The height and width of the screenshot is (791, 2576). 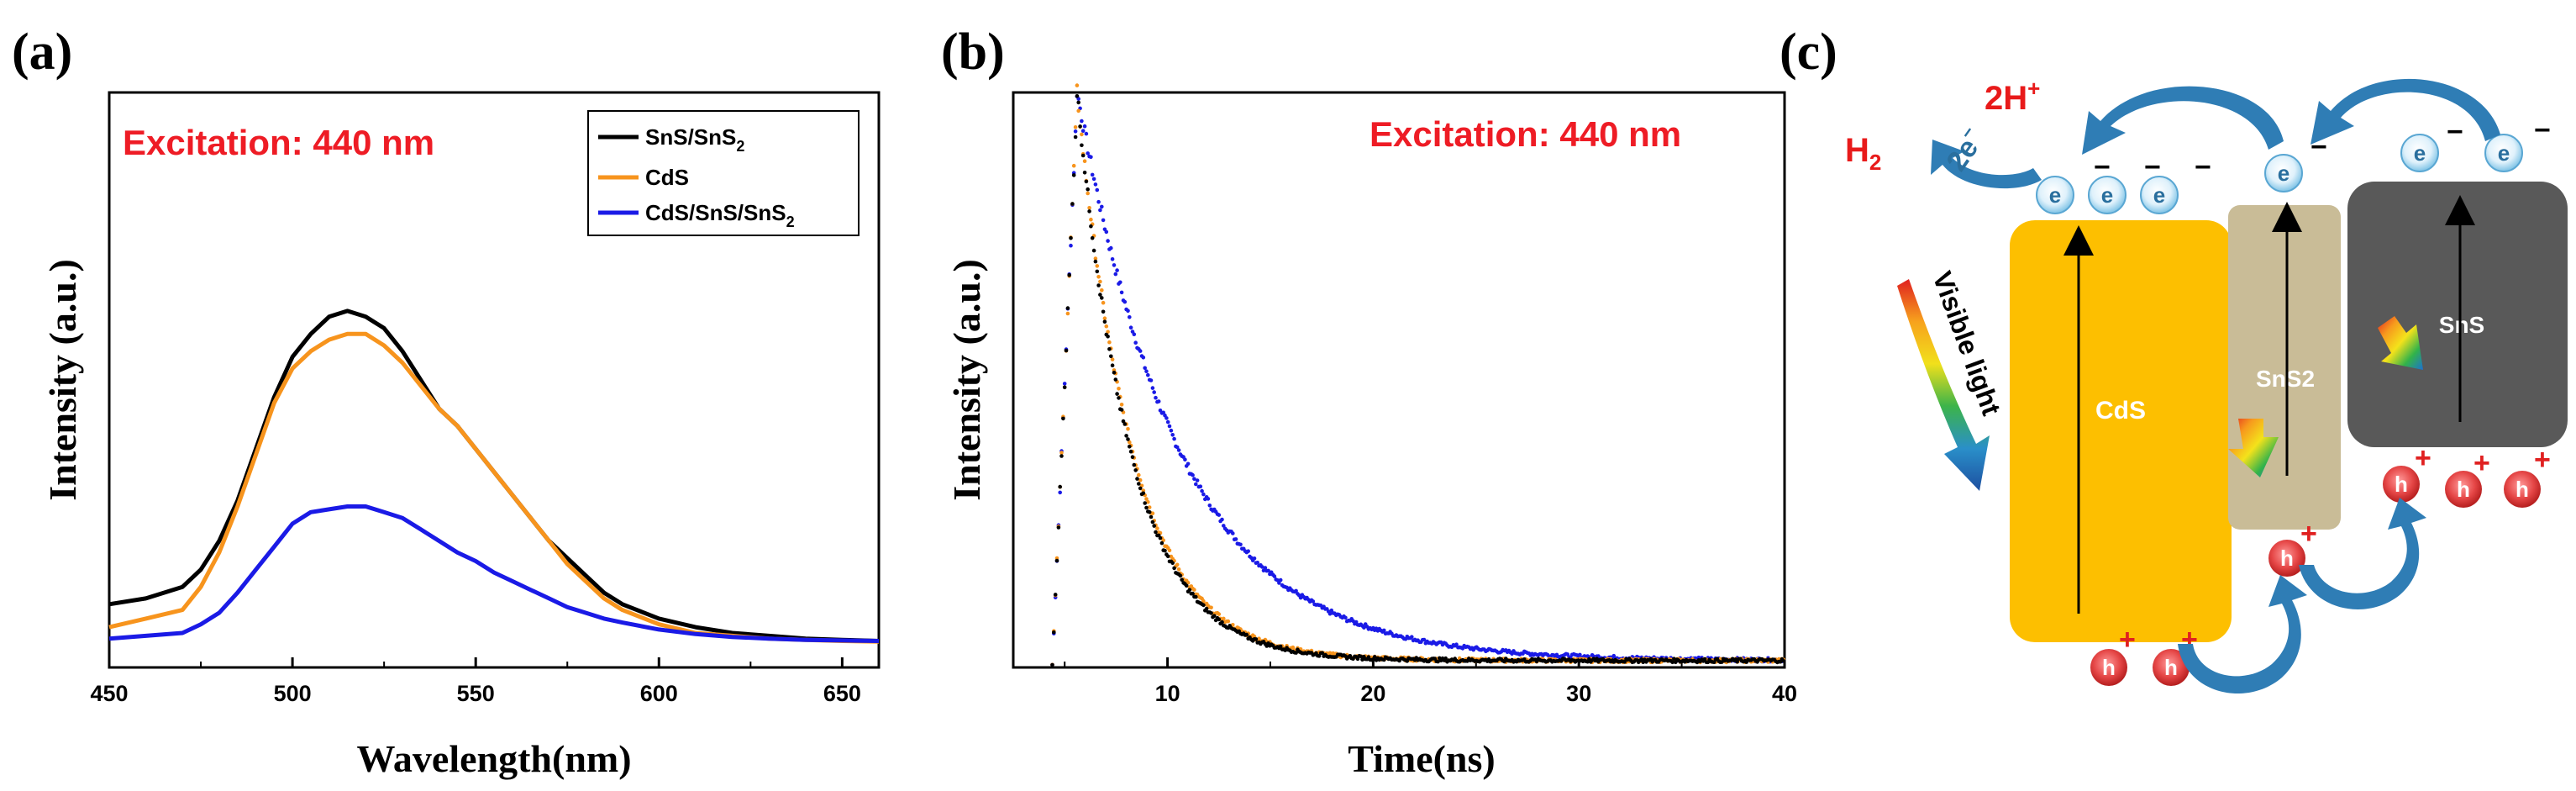 I want to click on plot-a-x-ticks: 450 500 550 600 650, so click(x=475, y=681).